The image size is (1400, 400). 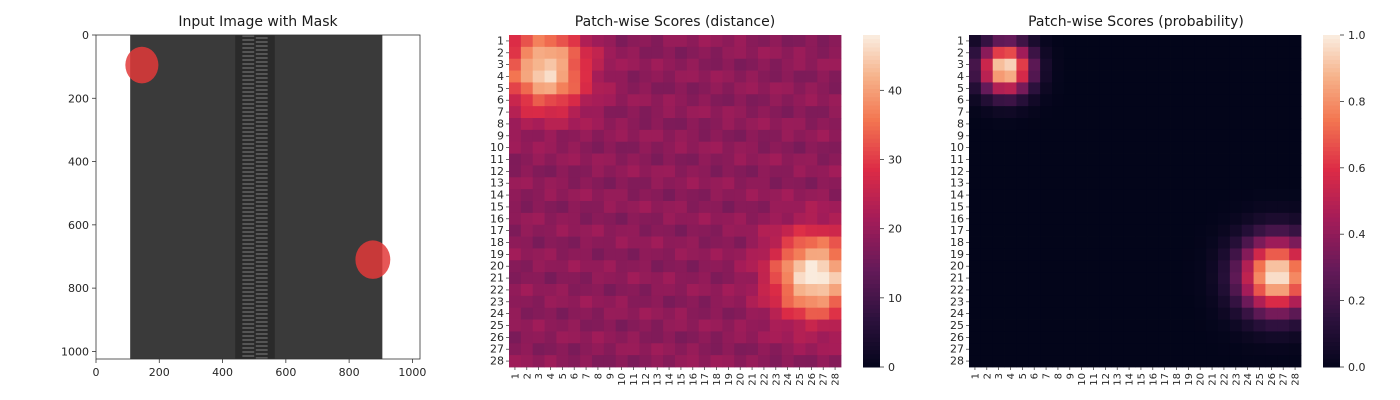 I want to click on col-tick-label: 14, so click(x=1130, y=379).